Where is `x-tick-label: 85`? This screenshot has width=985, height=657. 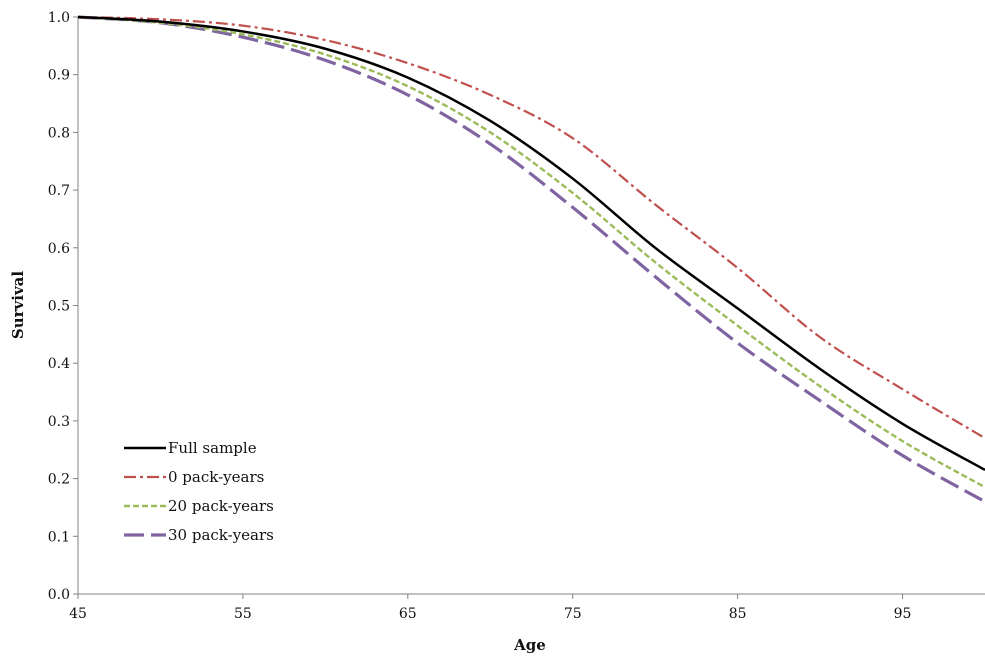
x-tick-label: 85 is located at coordinates (738, 614).